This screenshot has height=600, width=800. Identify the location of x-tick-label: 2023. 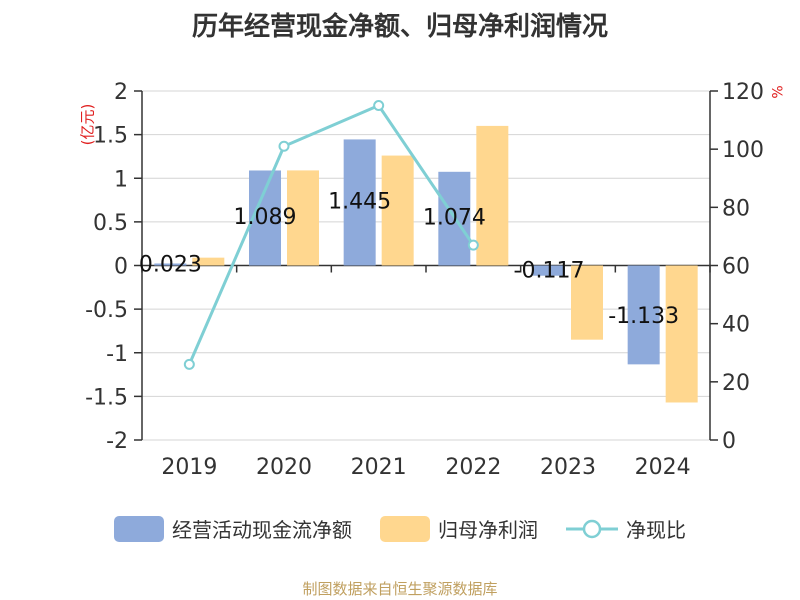
(568, 467).